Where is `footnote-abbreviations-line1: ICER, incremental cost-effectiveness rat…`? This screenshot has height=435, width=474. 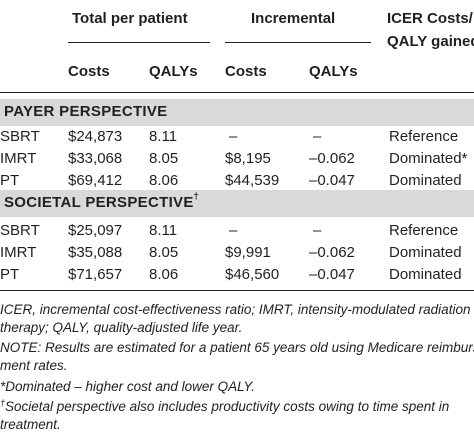 footnote-abbreviations-line1: ICER, incremental cost-effectiveness rat… is located at coordinates (235, 309).